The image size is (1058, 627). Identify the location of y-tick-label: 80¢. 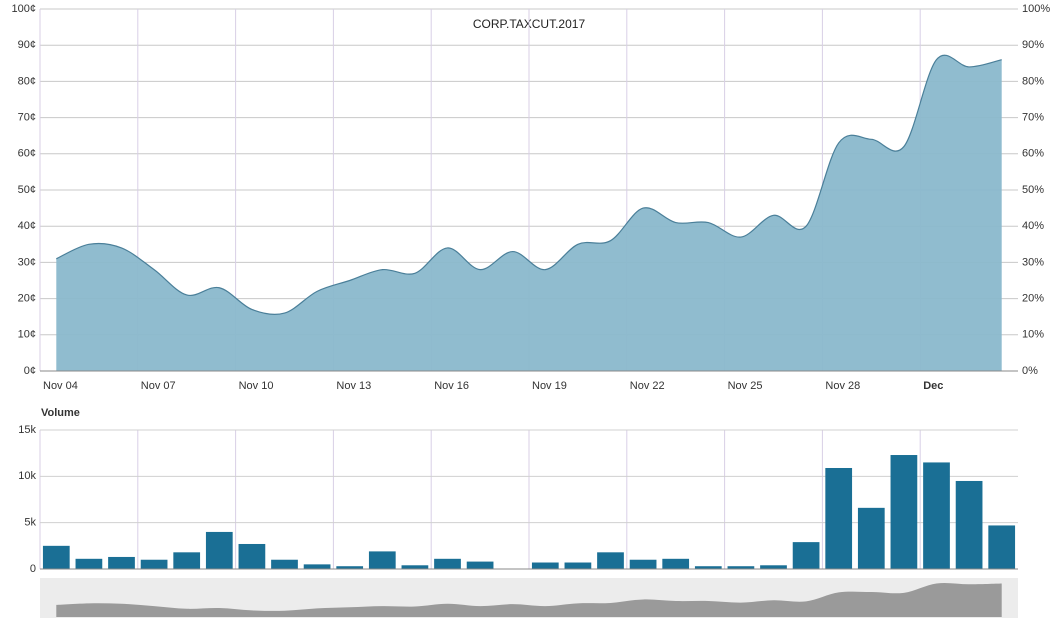
(27, 81).